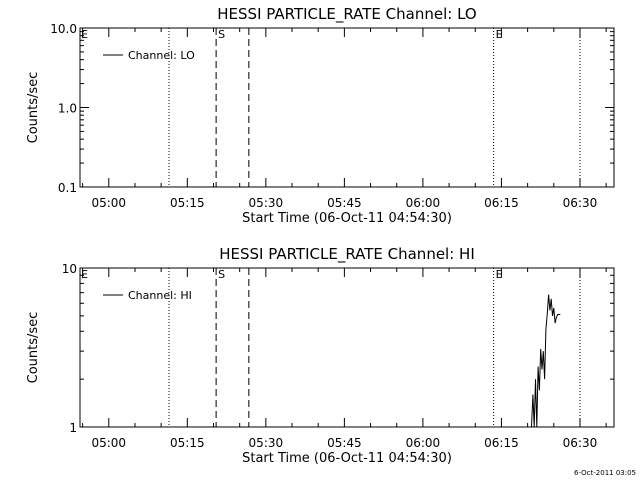 The height and width of the screenshot is (480, 640). Describe the element at coordinates (63, 29) in the screenshot. I see `panel-1-y-tick-label: 10.0` at that location.